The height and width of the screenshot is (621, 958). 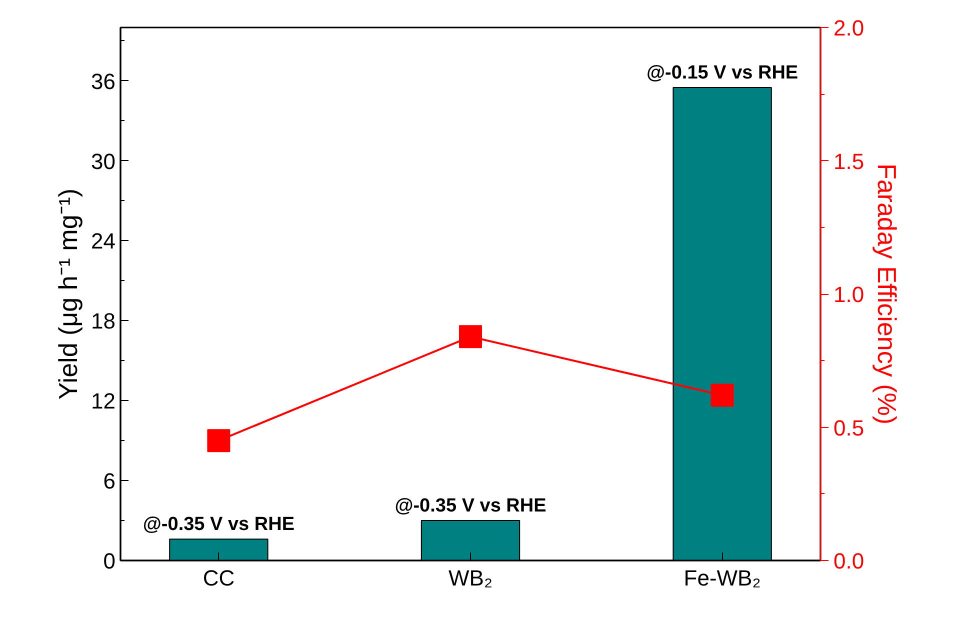 I want to click on y2-tick-label: 0.5, so click(x=849, y=427).